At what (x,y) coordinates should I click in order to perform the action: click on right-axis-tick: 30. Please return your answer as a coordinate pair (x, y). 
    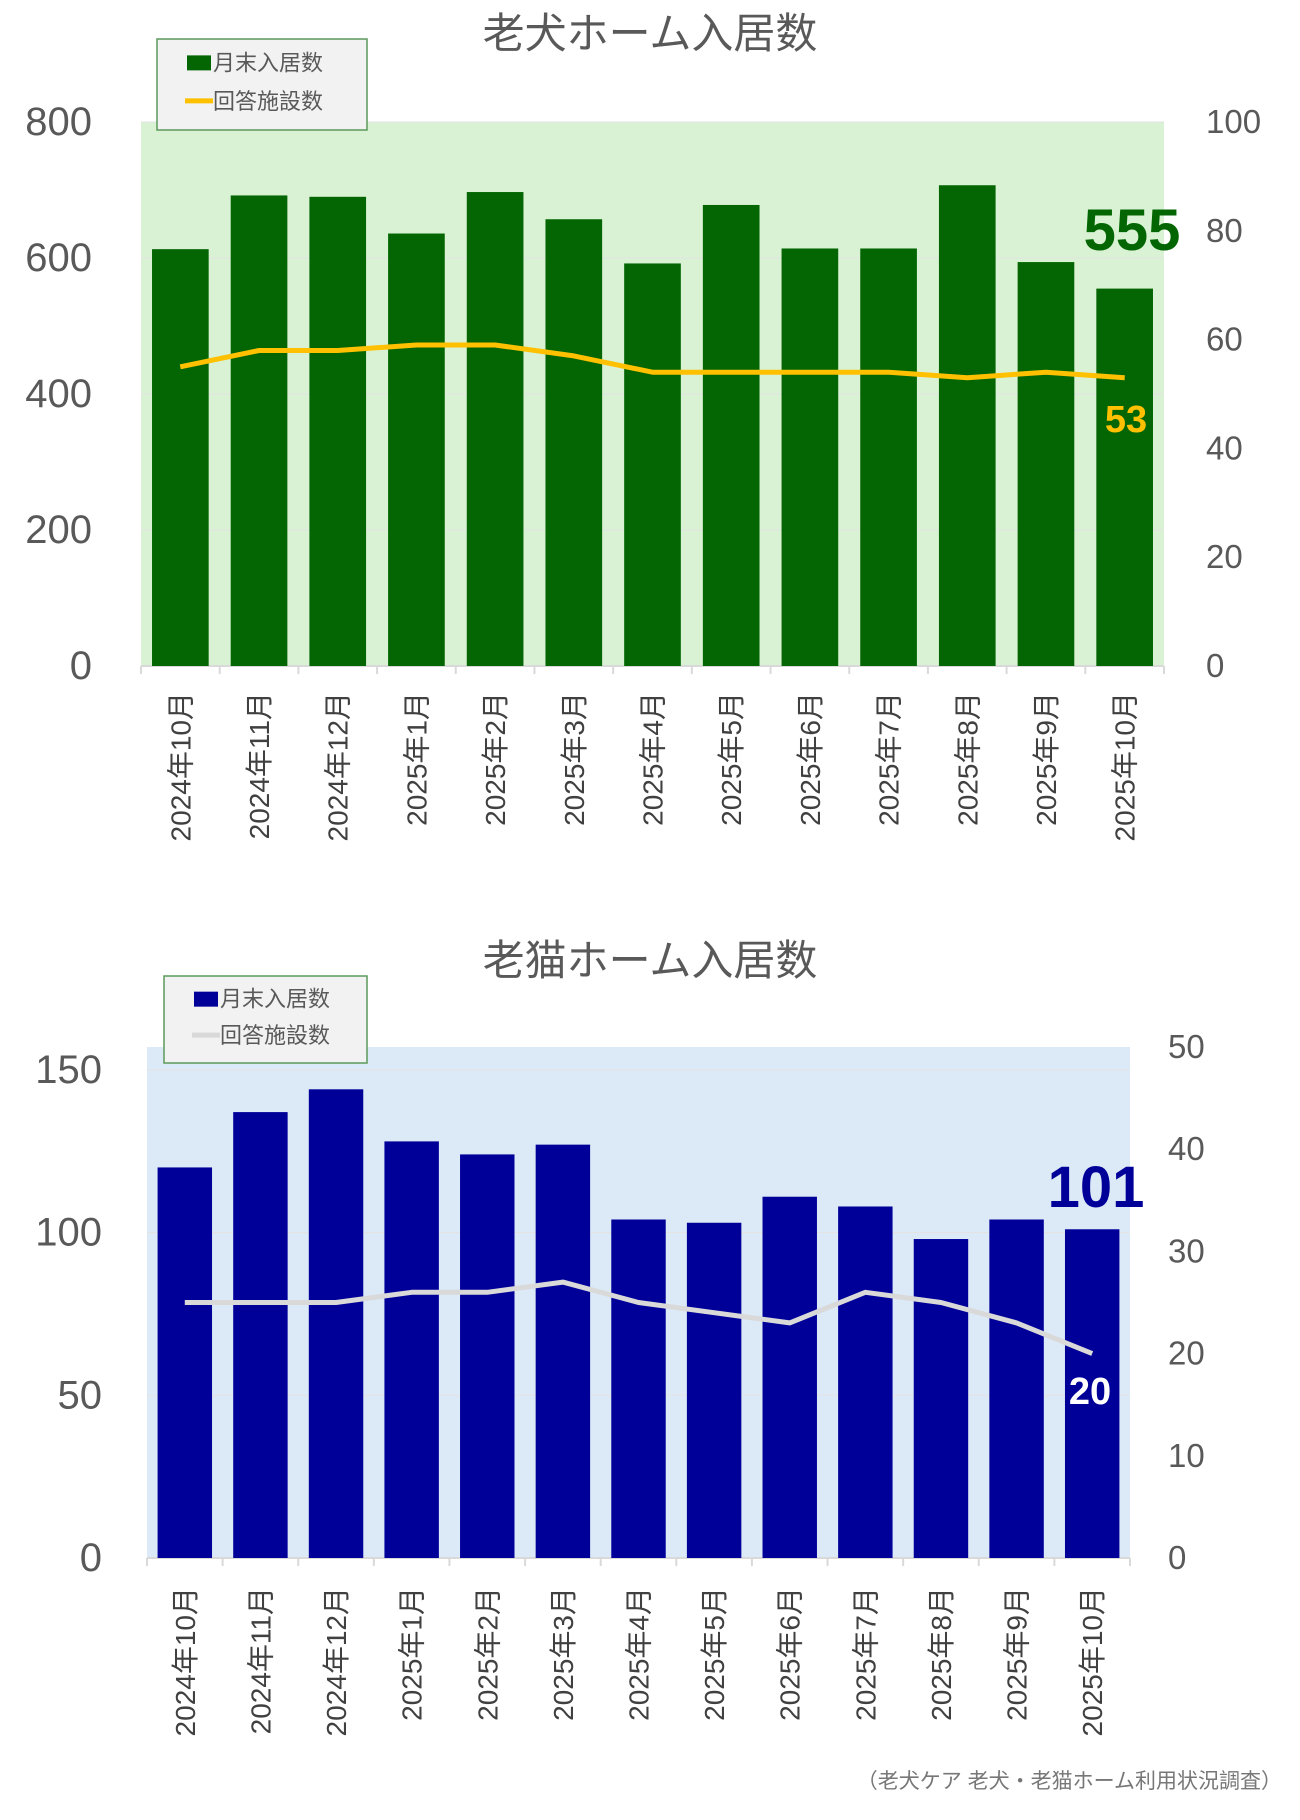
    Looking at the image, I should click on (1186, 1250).